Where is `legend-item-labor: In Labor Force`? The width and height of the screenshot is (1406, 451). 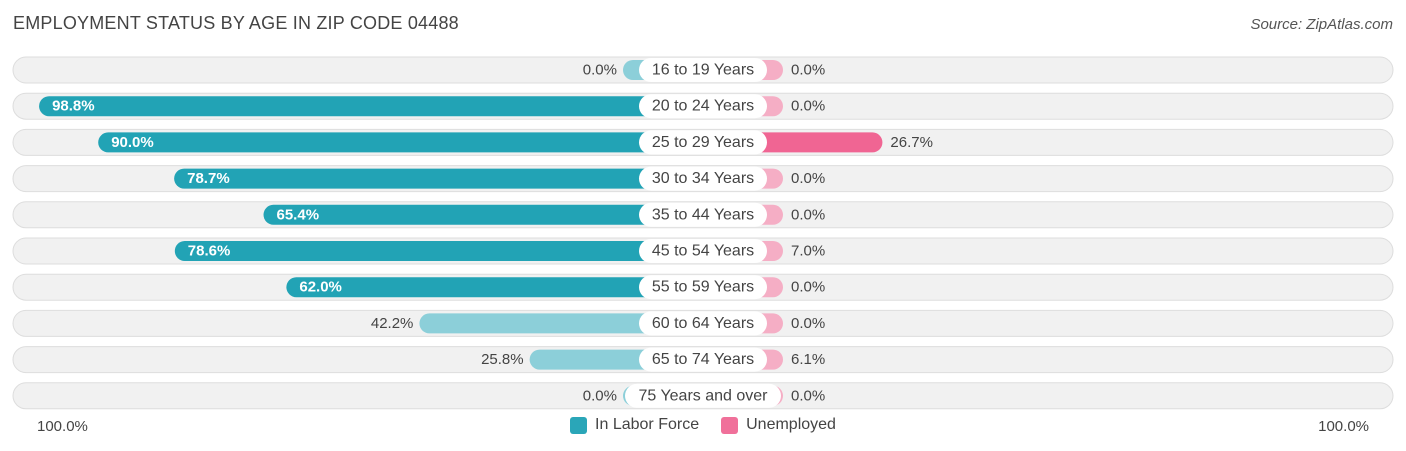
legend-item-labor: In Labor Force is located at coordinates (634, 425).